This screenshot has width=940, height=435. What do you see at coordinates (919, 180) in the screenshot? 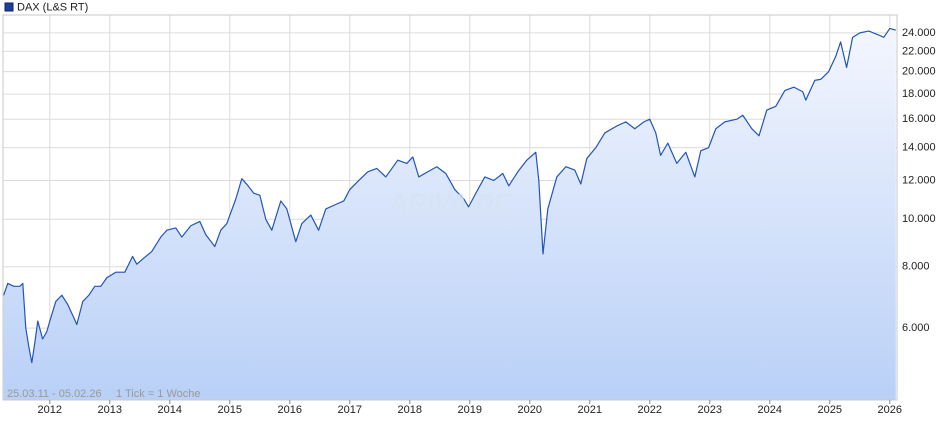
I see `y-tick-label: 12.000` at bounding box center [919, 180].